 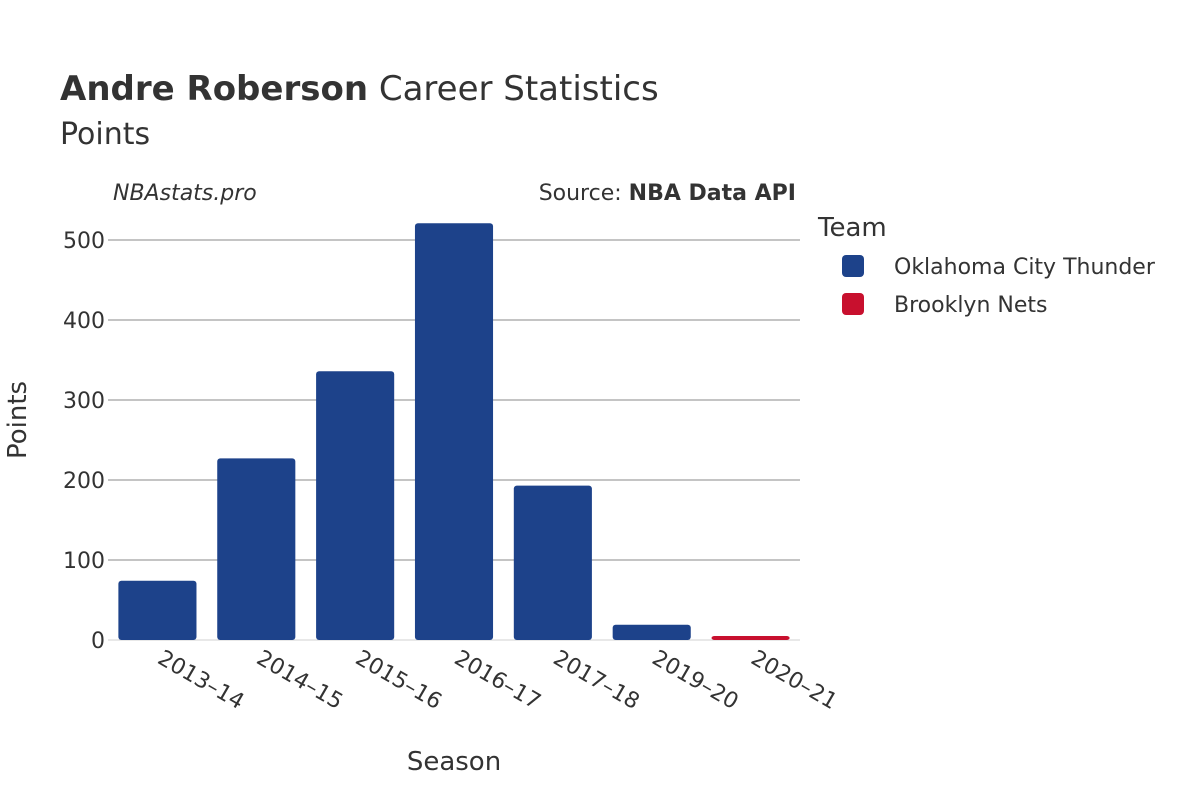 What do you see at coordinates (185, 193) in the screenshot?
I see `site-credit: NBAstats.pro` at bounding box center [185, 193].